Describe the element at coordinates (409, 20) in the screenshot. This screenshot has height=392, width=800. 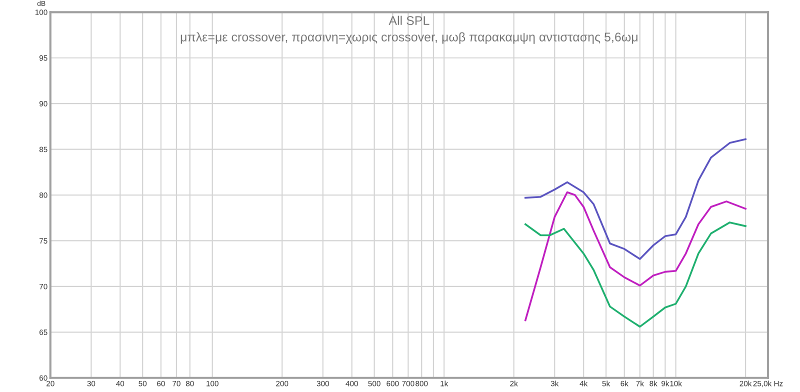
I see `chart-title: All SPL` at that location.